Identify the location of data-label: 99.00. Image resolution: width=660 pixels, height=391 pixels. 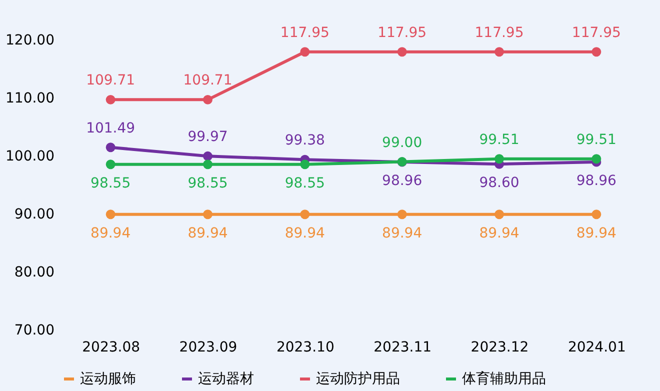
(402, 142).